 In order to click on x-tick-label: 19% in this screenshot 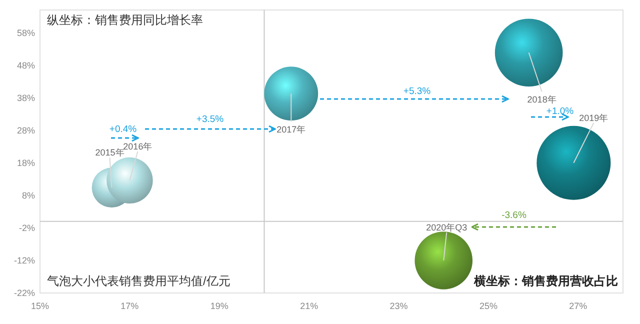, I will do `click(219, 306)`.